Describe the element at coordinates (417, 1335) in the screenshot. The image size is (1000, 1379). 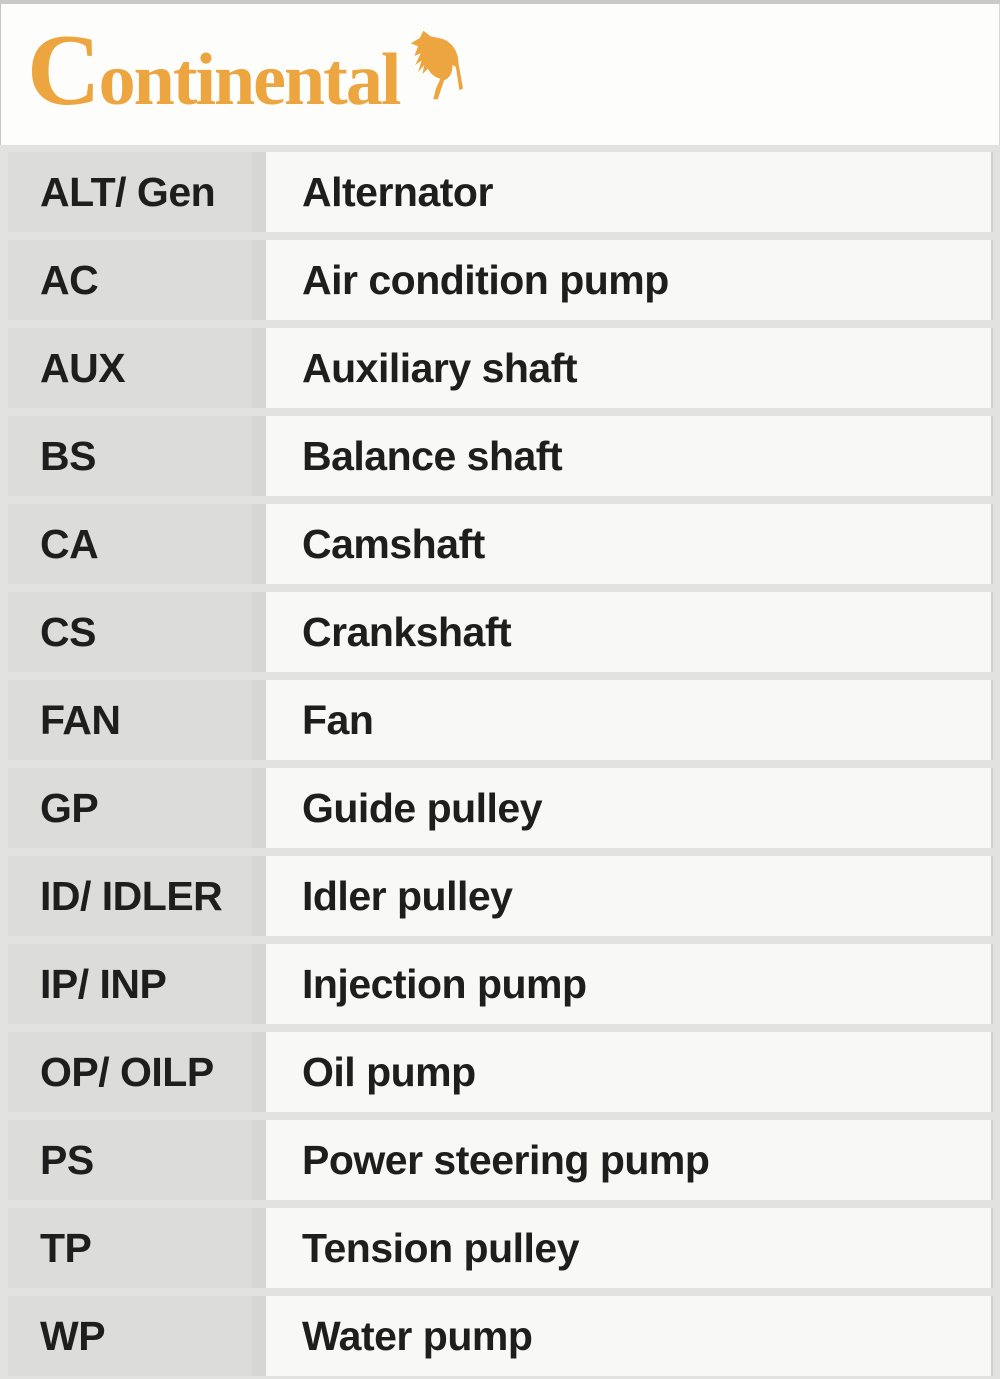
I see `meaning-text: Water pump` at that location.